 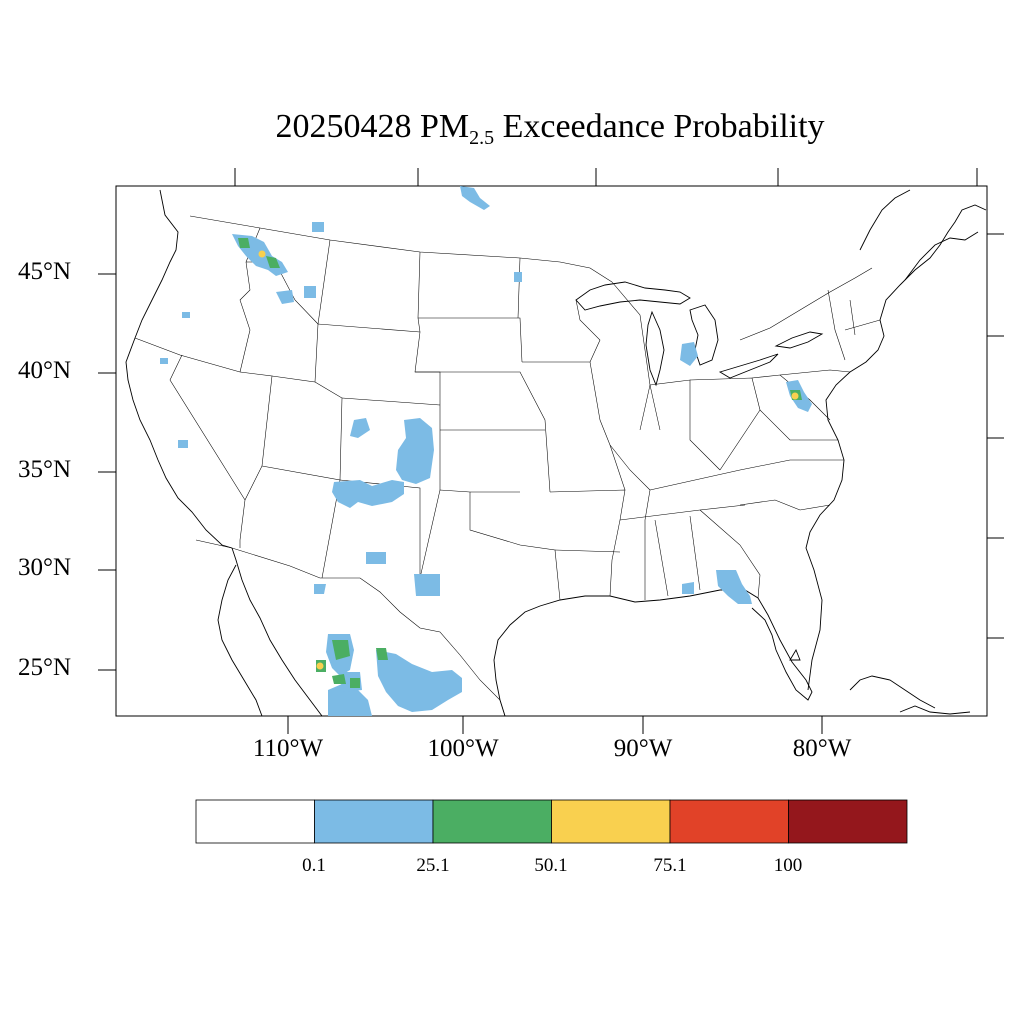 I want to click on lat-label-25: 25°N, so click(x=45, y=667).